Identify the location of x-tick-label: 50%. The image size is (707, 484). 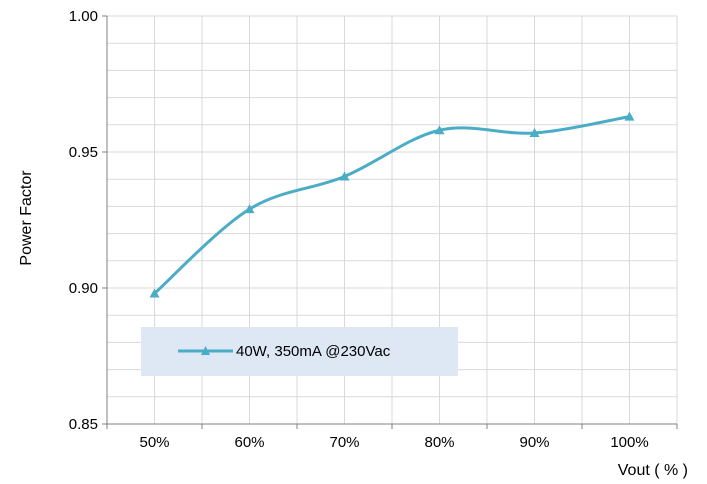
(154, 442).